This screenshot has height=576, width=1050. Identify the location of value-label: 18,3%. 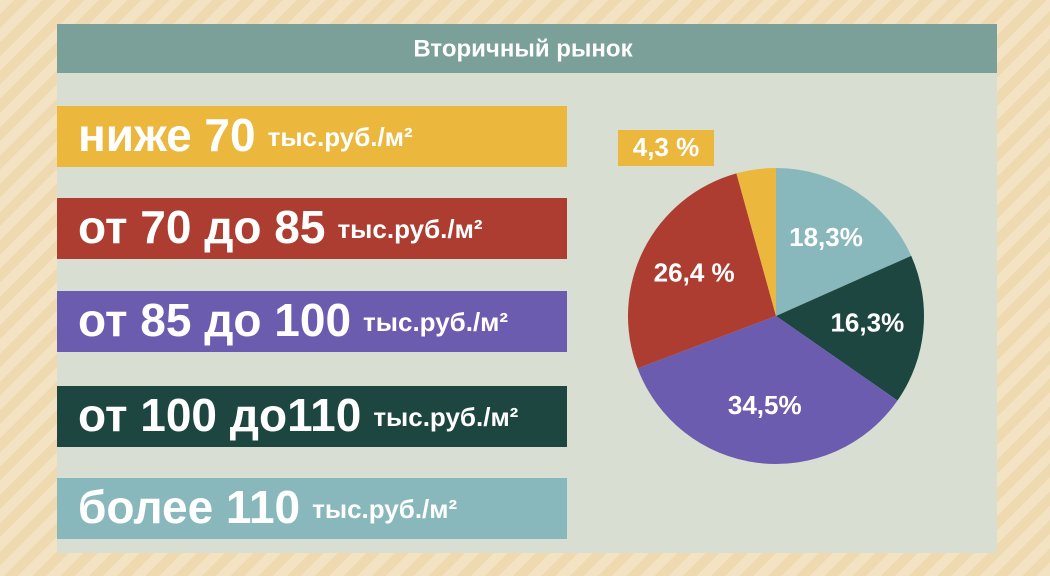
(826, 237).